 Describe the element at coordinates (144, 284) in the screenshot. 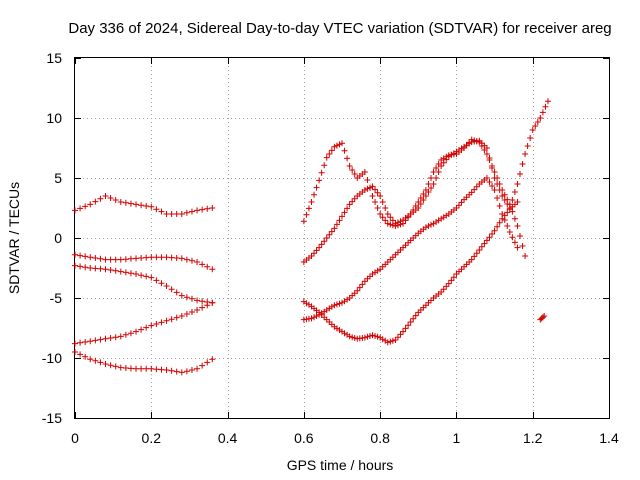

I see `series-sat-c` at that location.